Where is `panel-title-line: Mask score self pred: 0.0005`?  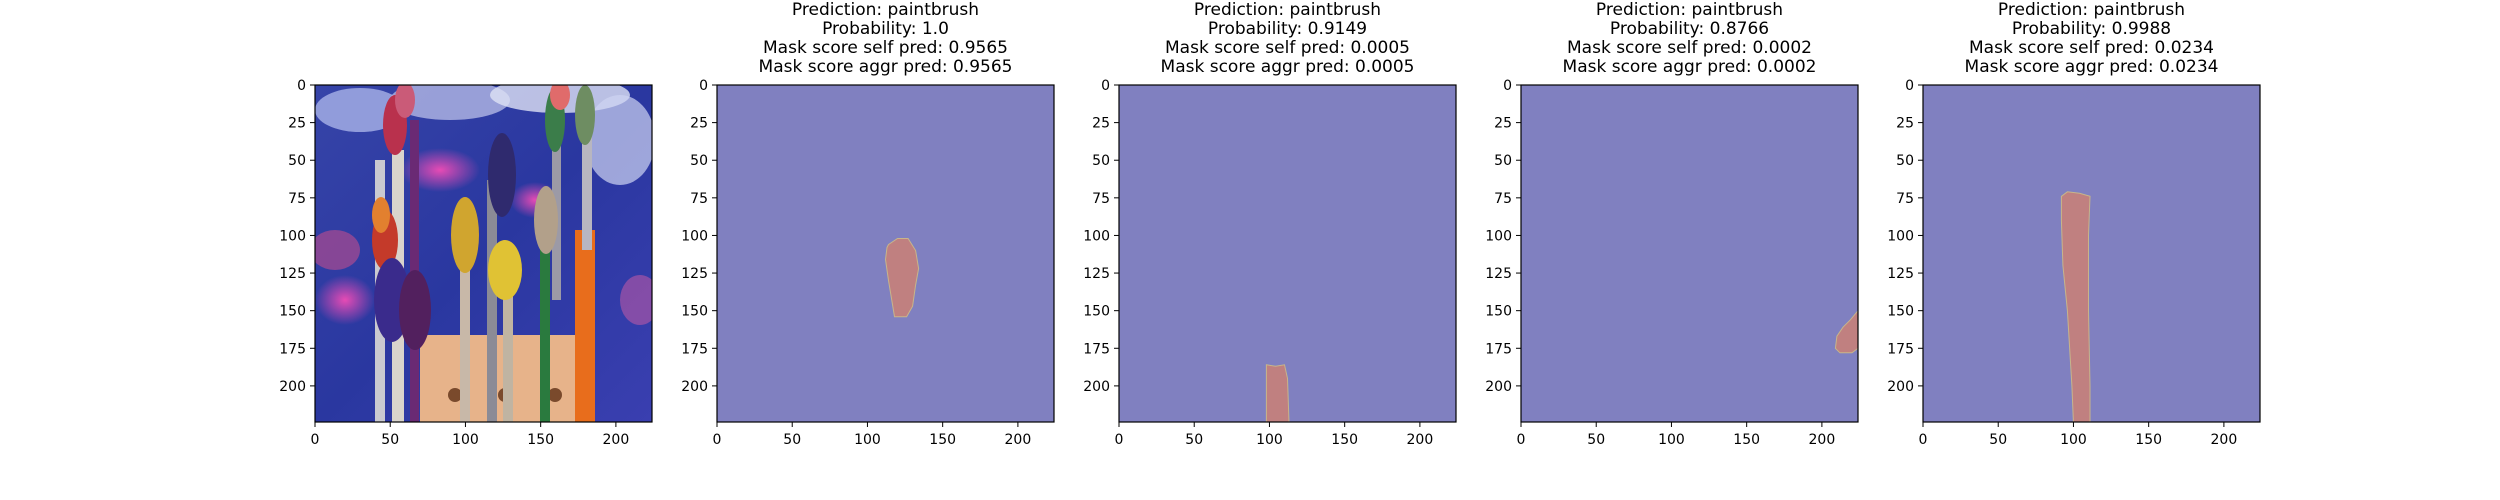 panel-title-line: Mask score self pred: 0.0005 is located at coordinates (1287, 48).